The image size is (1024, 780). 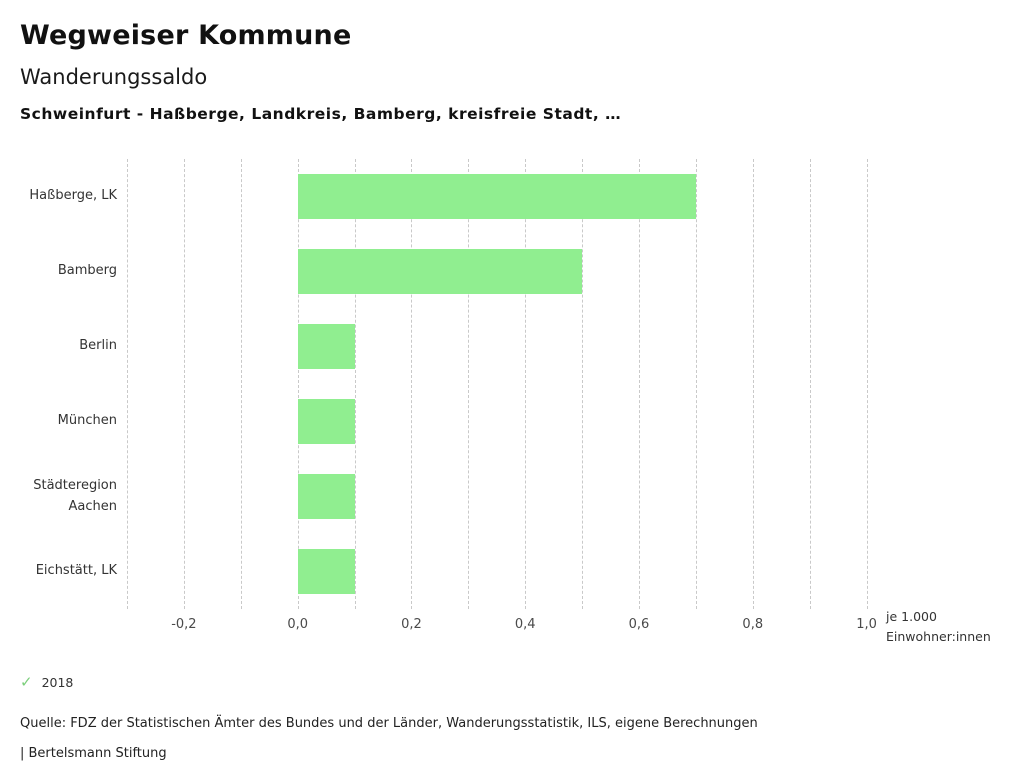 What do you see at coordinates (525, 624) in the screenshot?
I see `x-tick-label: 0,4` at bounding box center [525, 624].